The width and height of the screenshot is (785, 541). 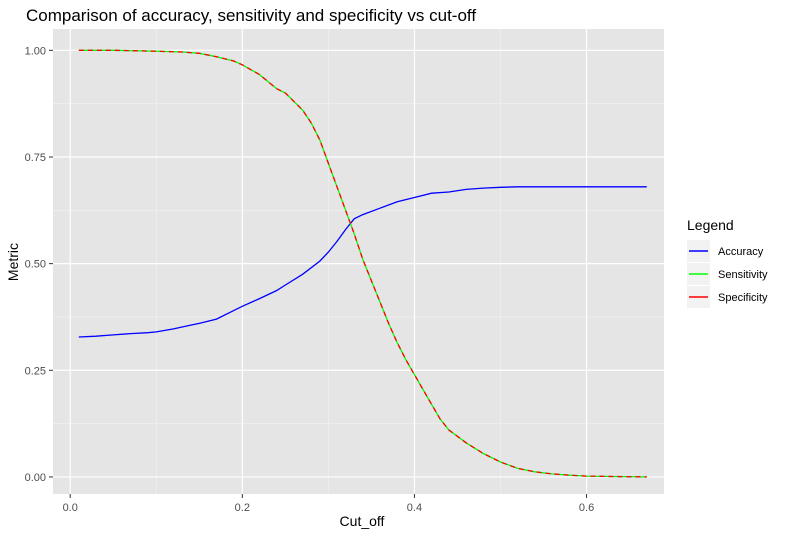 What do you see at coordinates (242, 508) in the screenshot?
I see `x-tick-label: 0.2` at bounding box center [242, 508].